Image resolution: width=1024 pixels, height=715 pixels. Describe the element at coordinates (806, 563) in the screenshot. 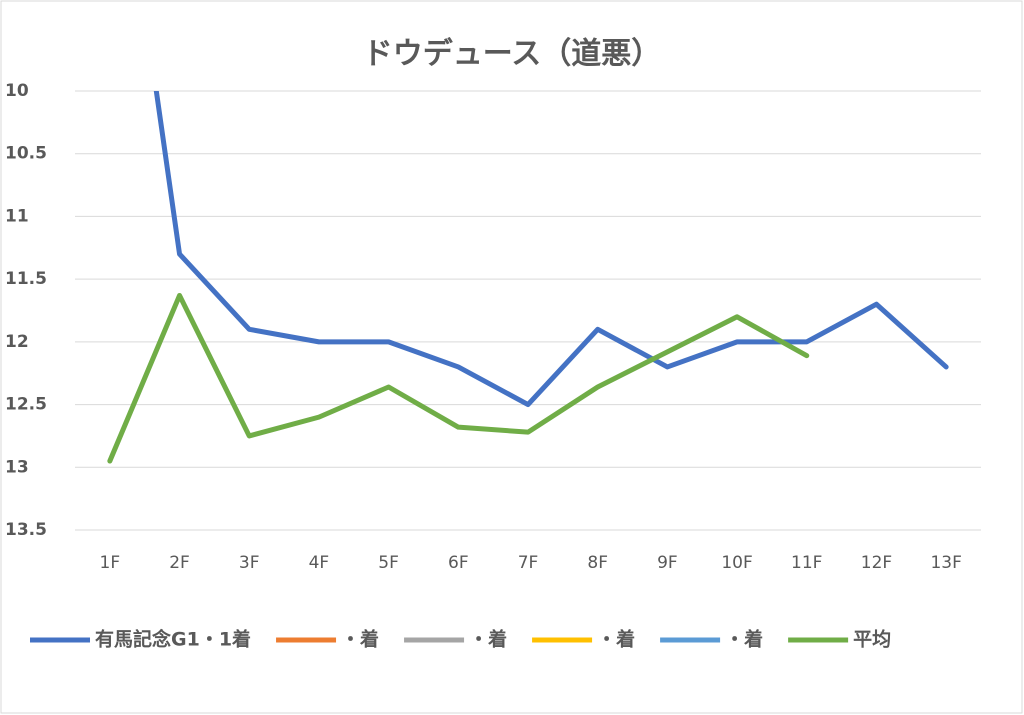

I see `x-tick-label: 11F` at that location.